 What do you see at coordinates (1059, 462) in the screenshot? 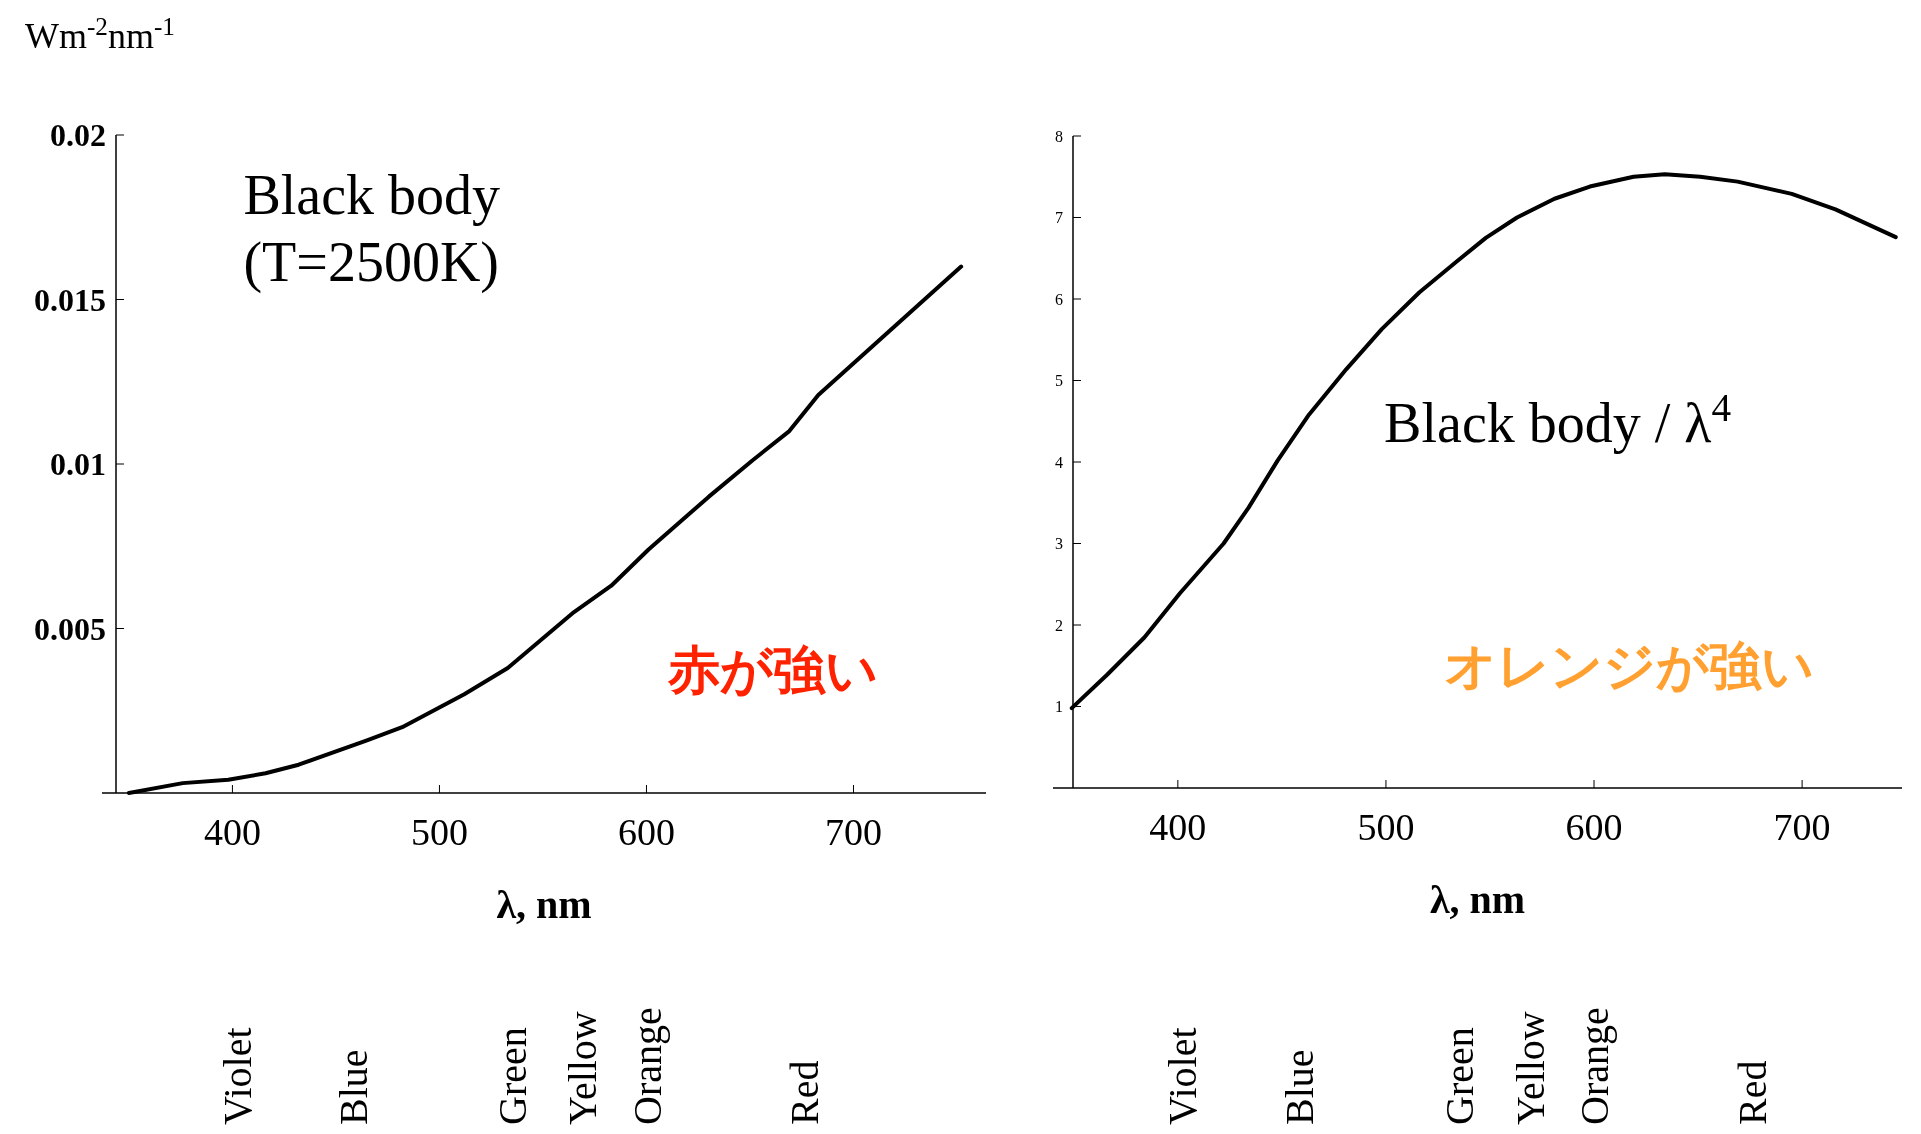
I see `y-tick-label: 4` at bounding box center [1059, 462].